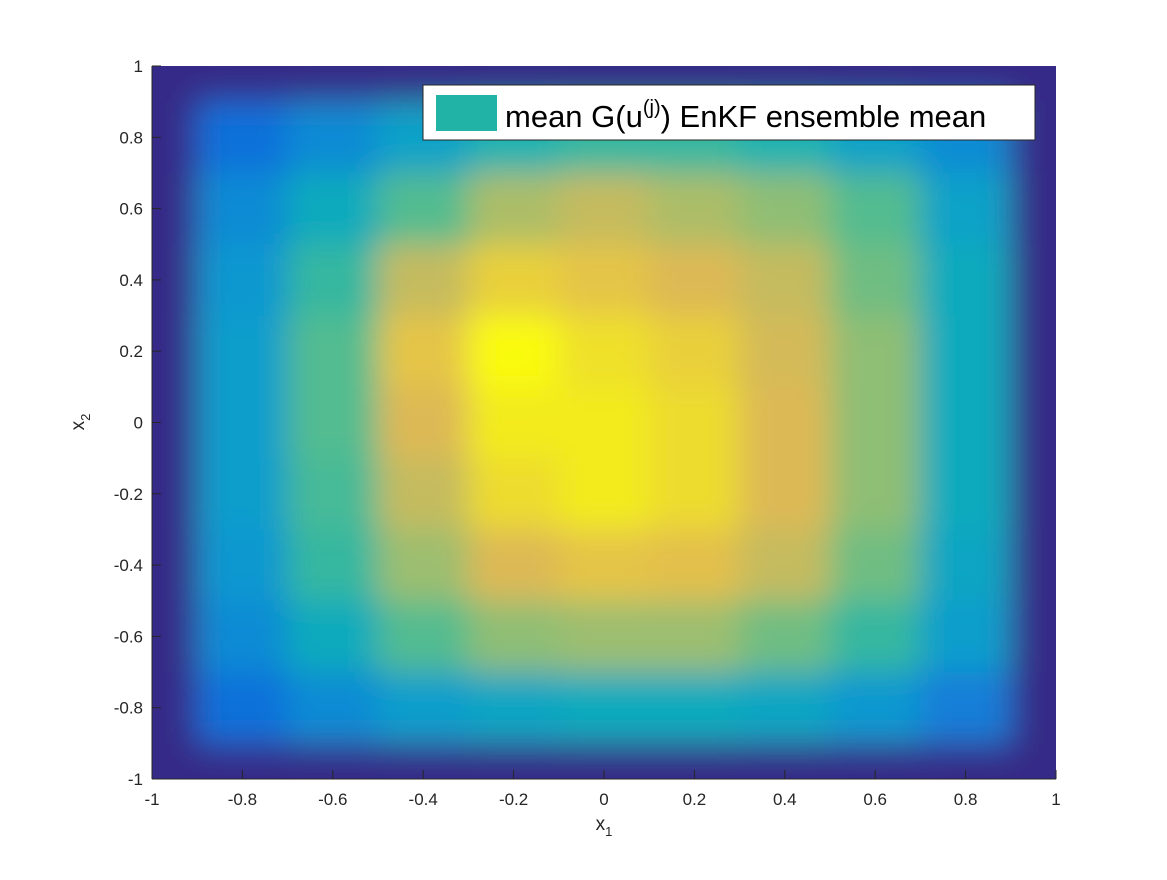 This screenshot has width=1167, height=880. What do you see at coordinates (128, 708) in the screenshot?
I see `y-tick-label: -0.8` at bounding box center [128, 708].